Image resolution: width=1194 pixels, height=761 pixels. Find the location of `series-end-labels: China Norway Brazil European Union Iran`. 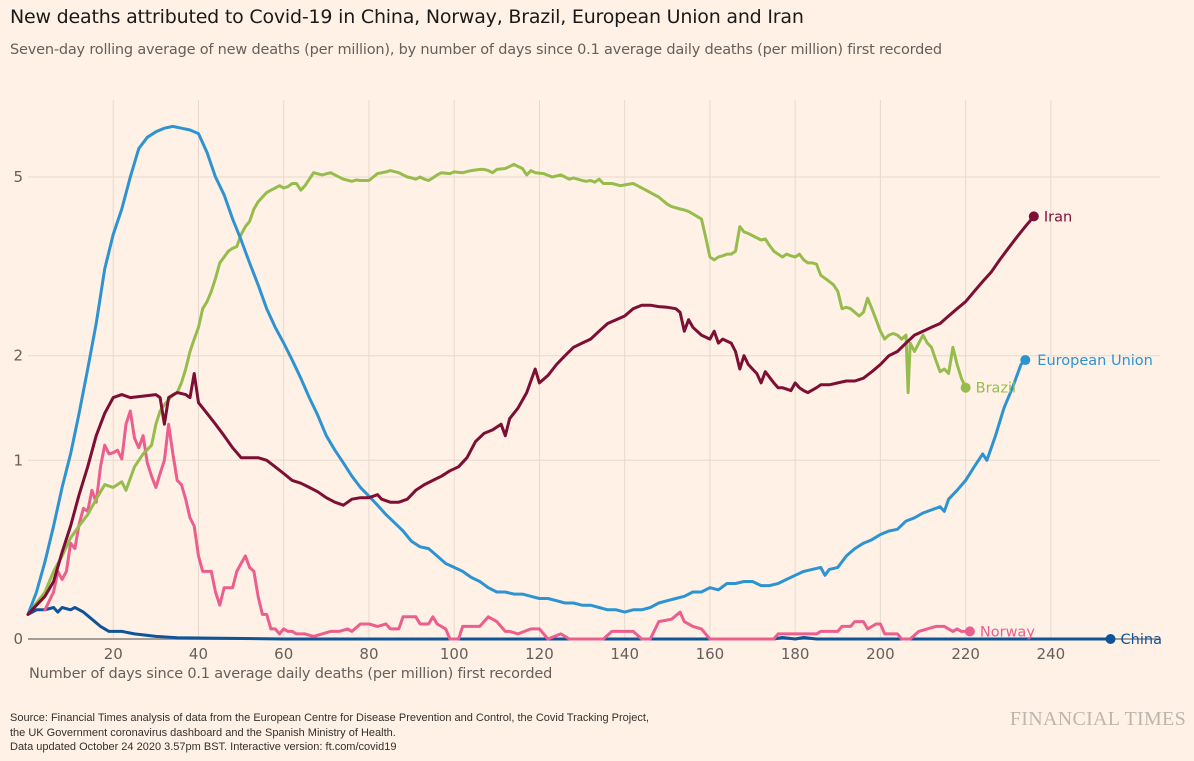

series-end-labels: China Norway Brazil European Union Iran is located at coordinates (1061, 428).